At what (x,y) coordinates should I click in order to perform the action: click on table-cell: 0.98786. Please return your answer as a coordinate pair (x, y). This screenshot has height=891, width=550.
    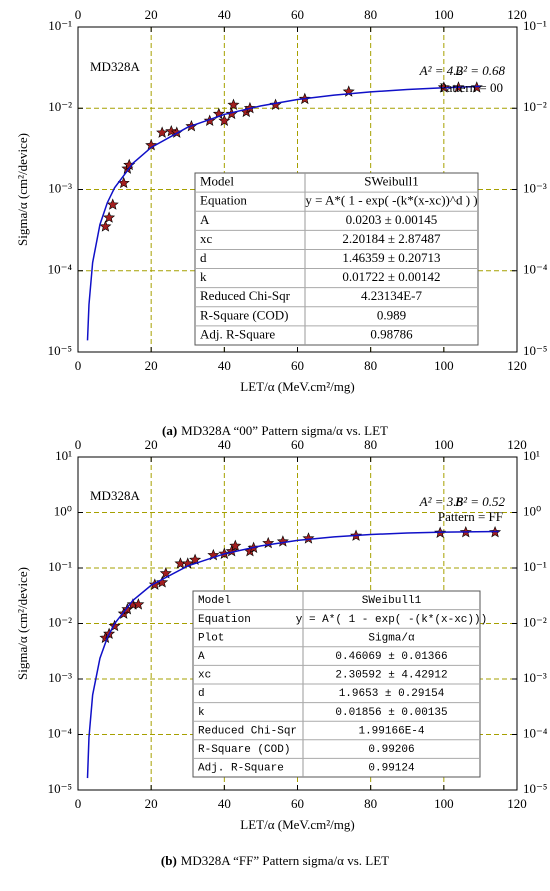
    Looking at the image, I should click on (391, 333).